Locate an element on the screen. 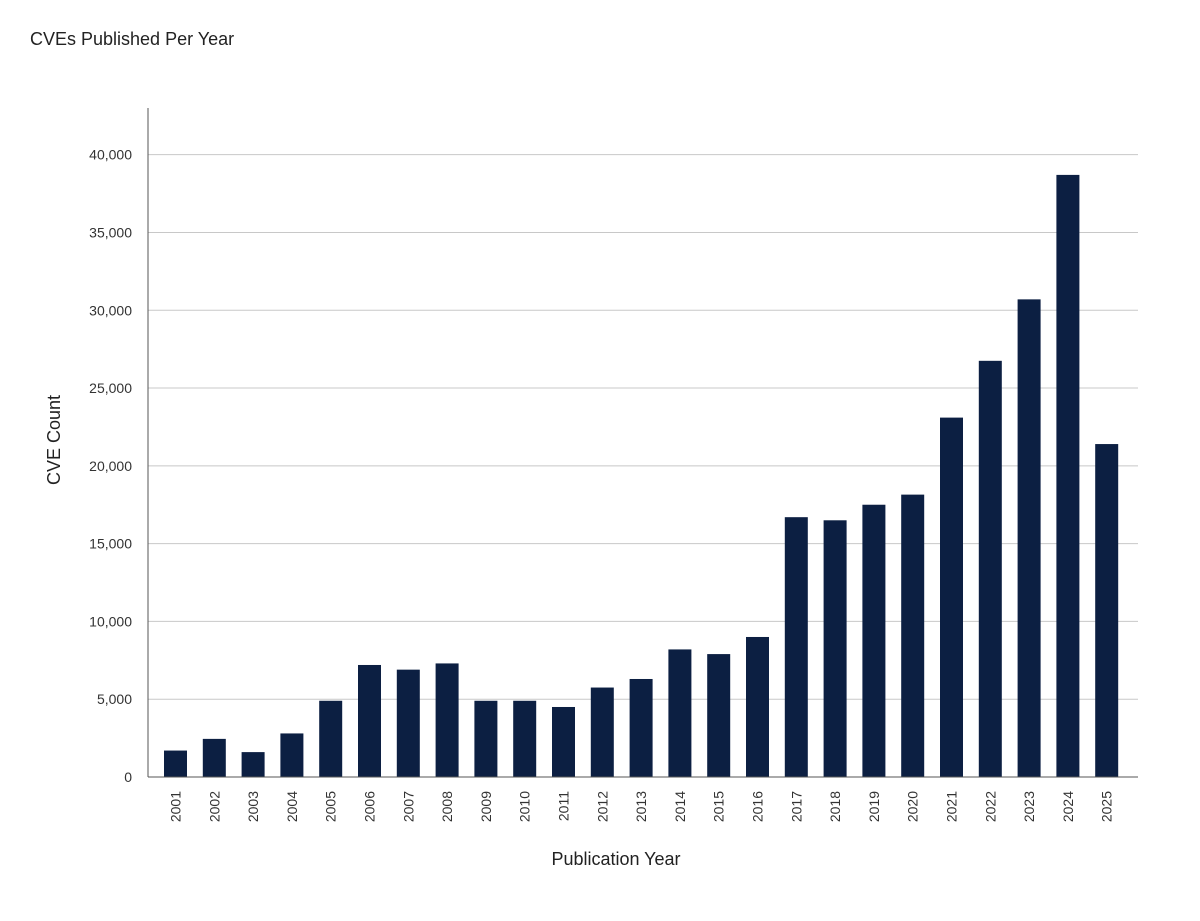 This screenshot has width=1200, height=921. y-tick-label: 15,000 is located at coordinates (110, 544).